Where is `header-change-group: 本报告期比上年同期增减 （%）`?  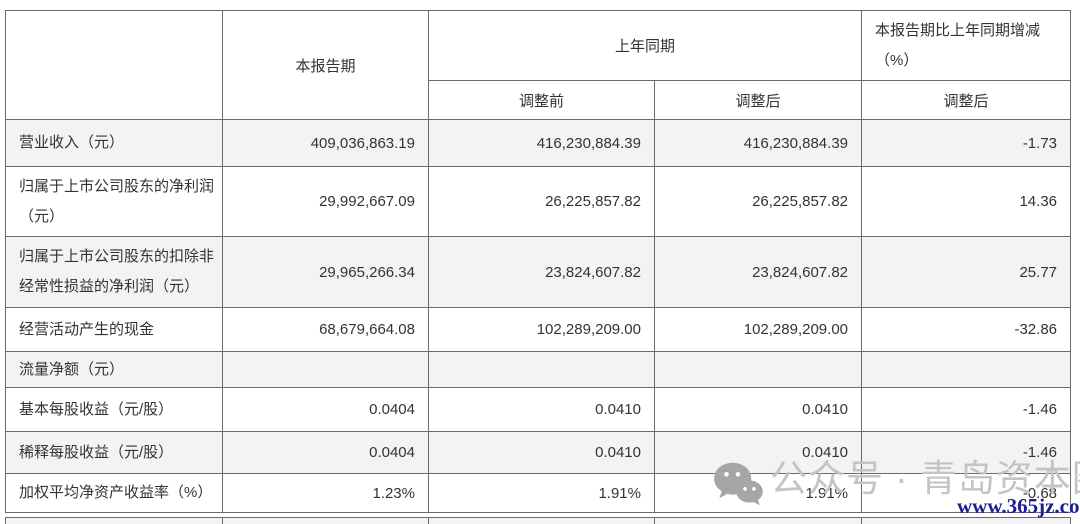
header-change-group: 本报告期比上年同期增减 （%） is located at coordinates (966, 45).